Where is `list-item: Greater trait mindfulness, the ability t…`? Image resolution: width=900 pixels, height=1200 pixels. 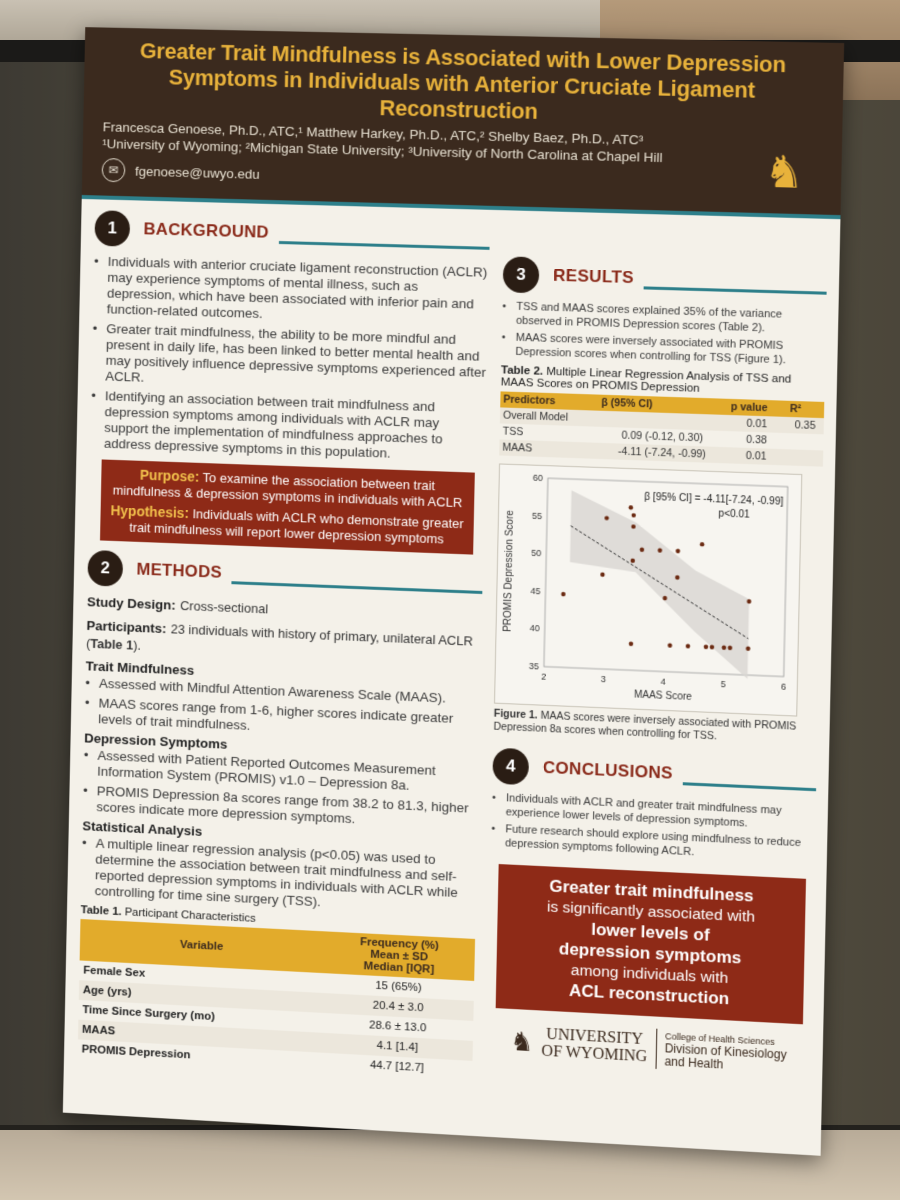
list-item: Greater trait mindfulness, the ability t… is located at coordinates (290, 359).